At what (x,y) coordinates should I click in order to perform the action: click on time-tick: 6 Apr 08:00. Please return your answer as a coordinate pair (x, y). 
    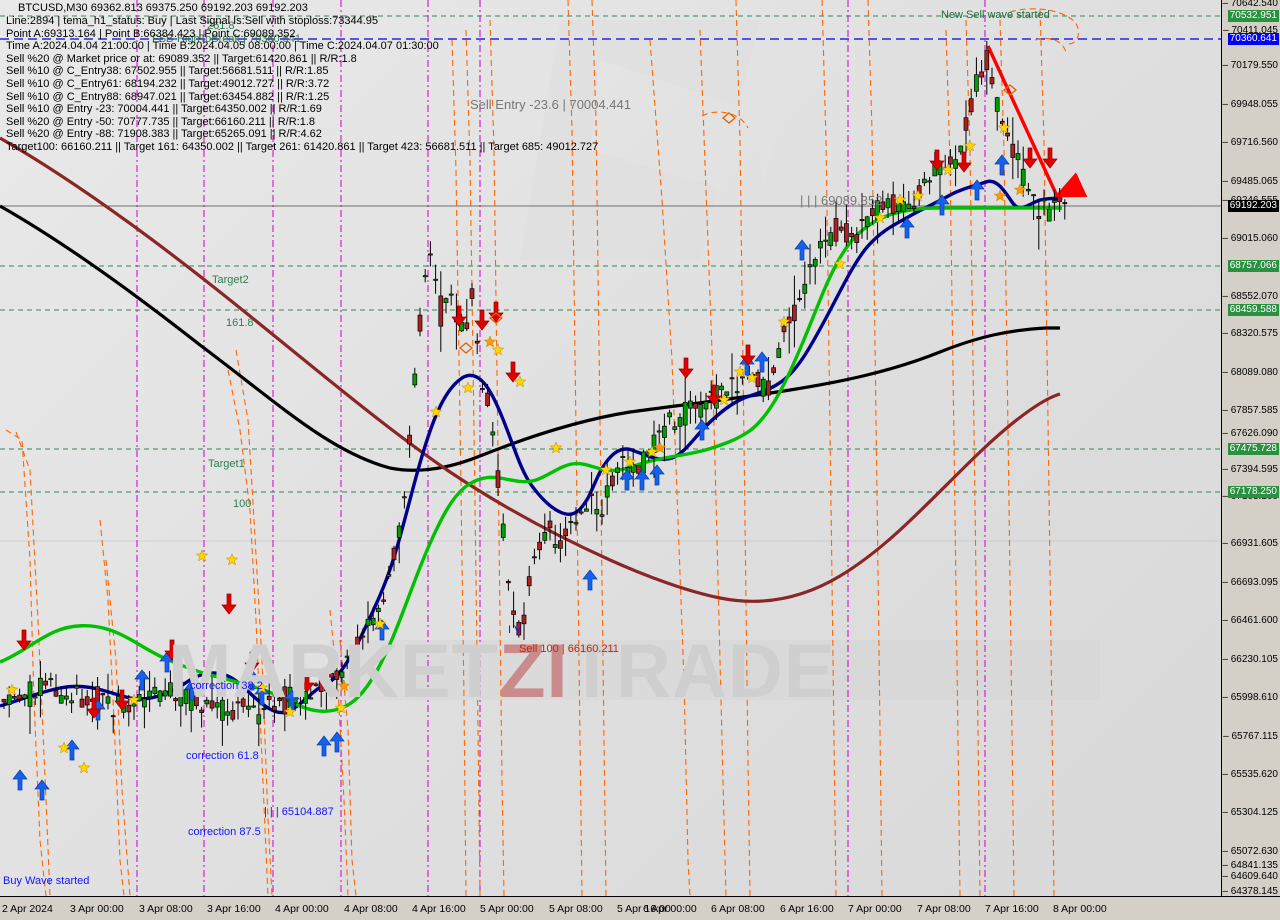
    Looking at the image, I should click on (738, 909).